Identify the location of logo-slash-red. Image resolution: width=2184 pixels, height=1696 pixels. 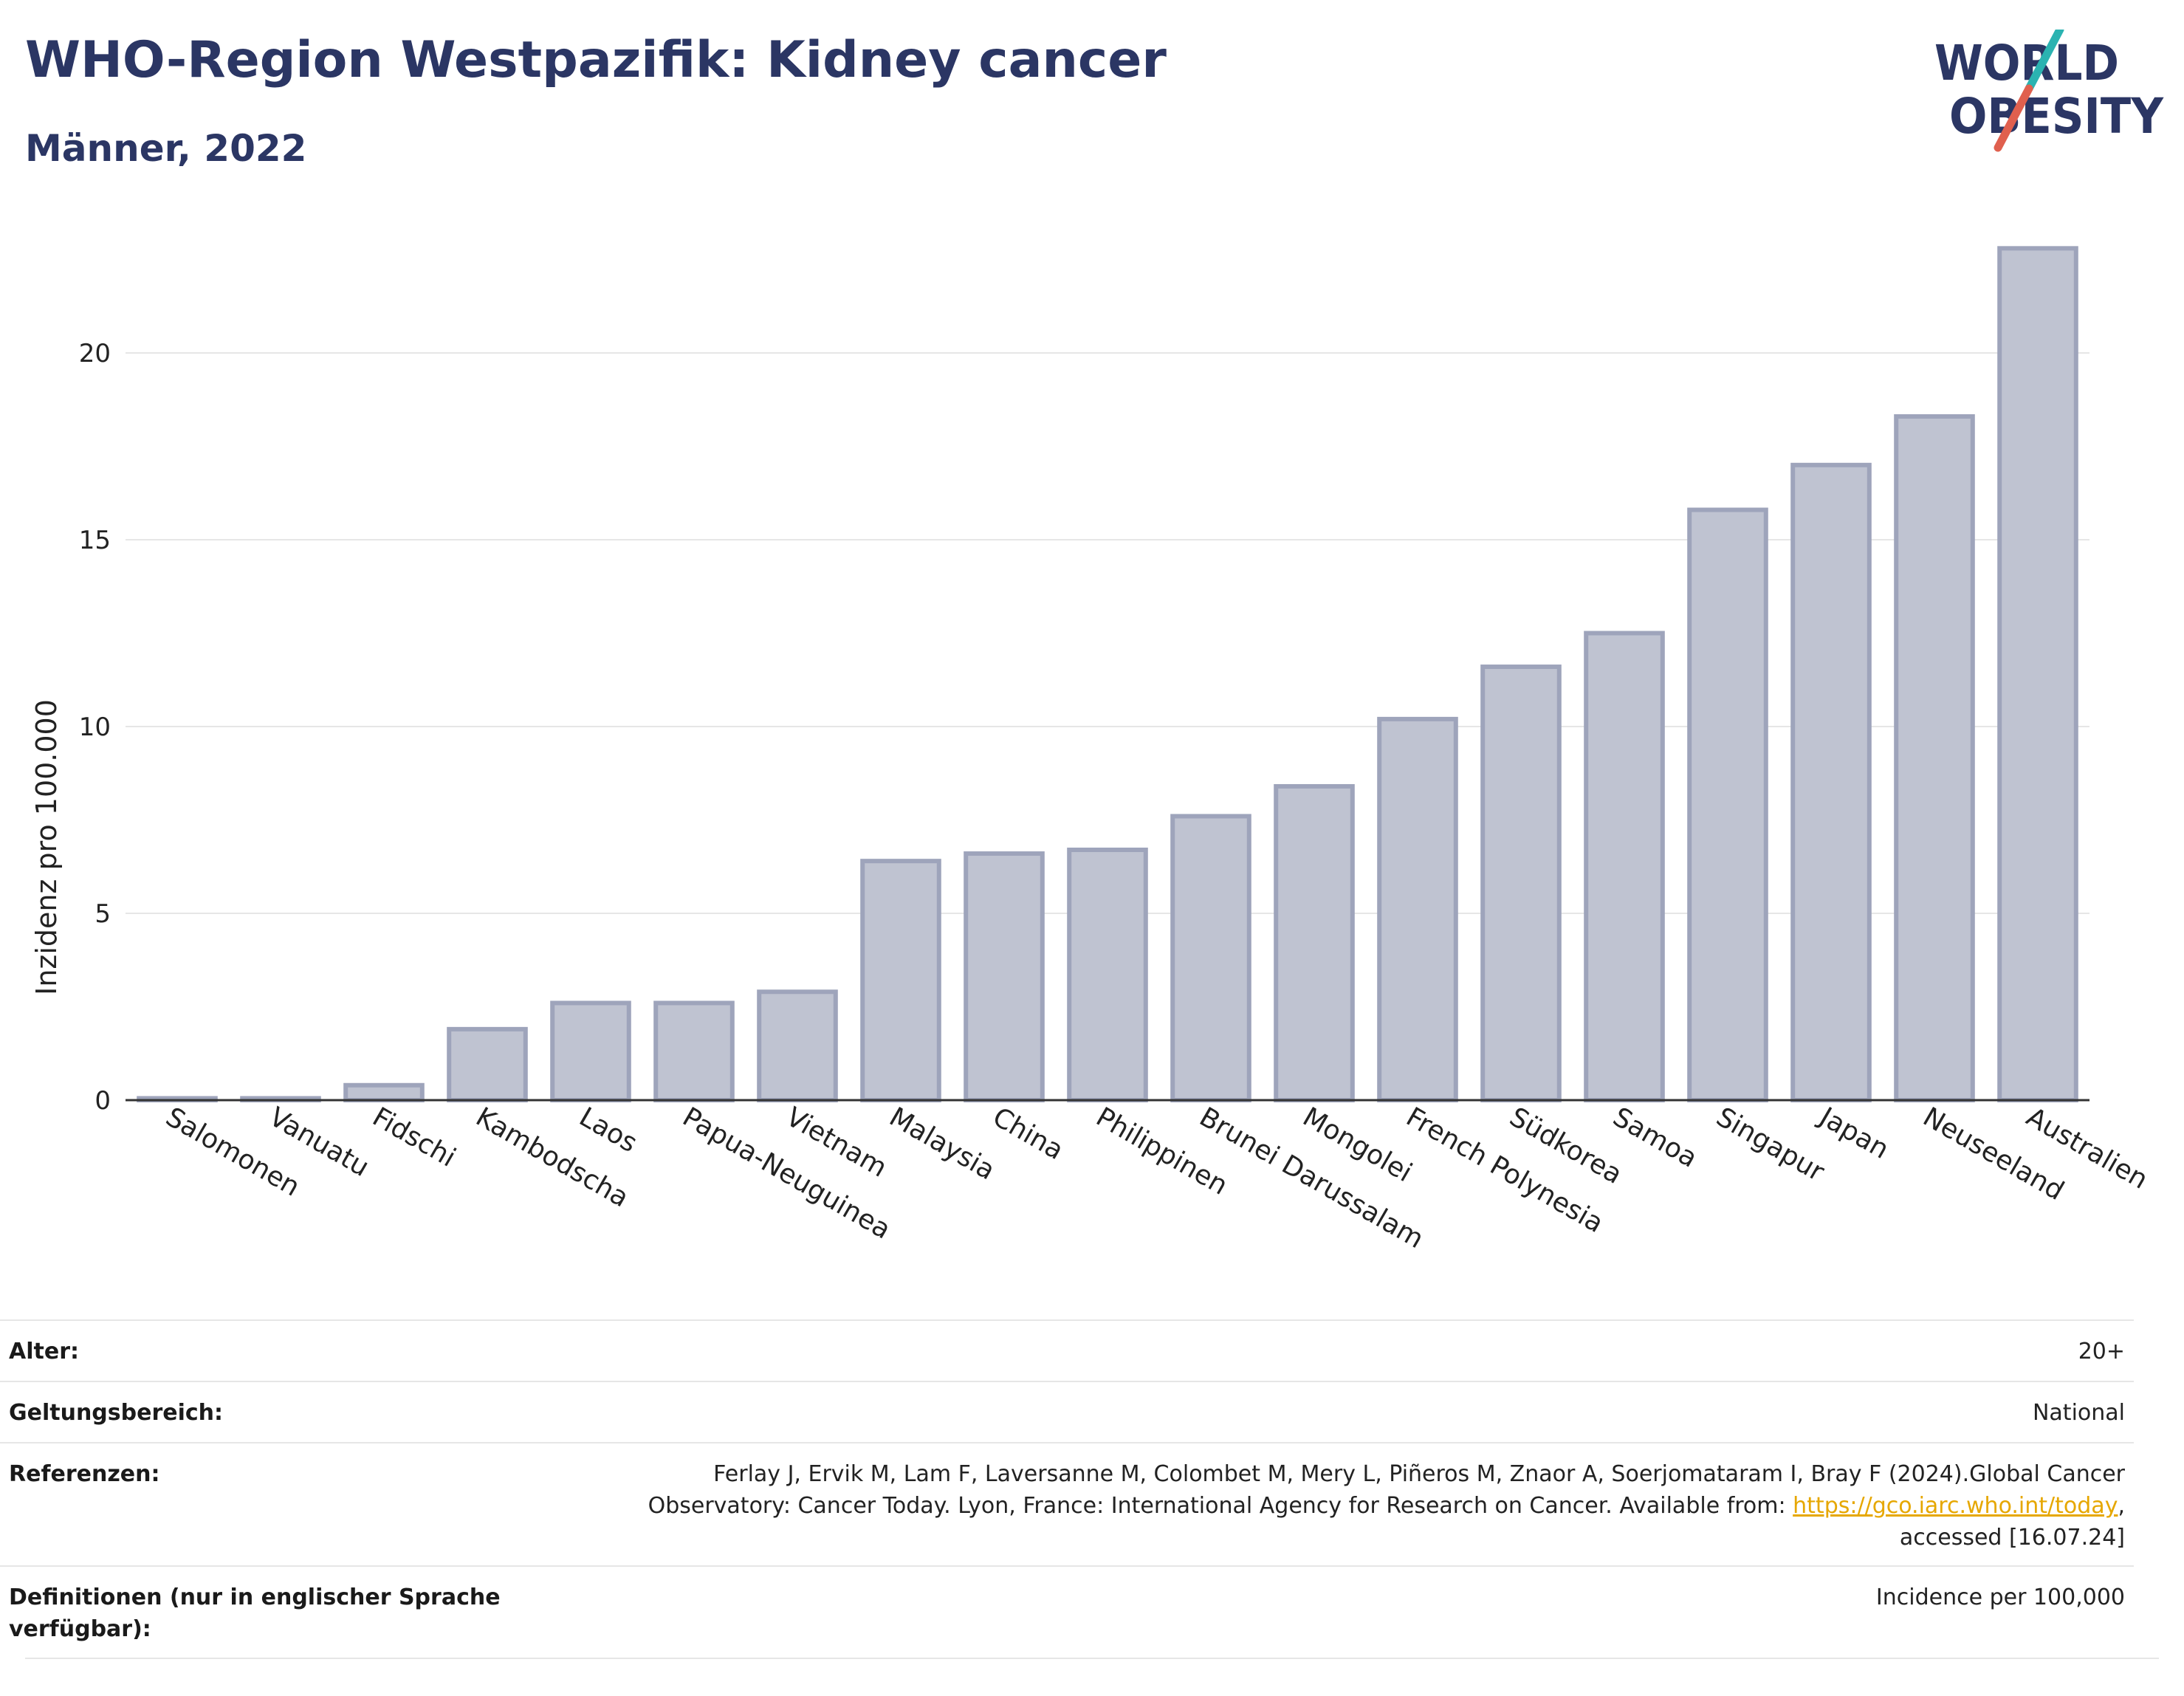
(2014, 118).